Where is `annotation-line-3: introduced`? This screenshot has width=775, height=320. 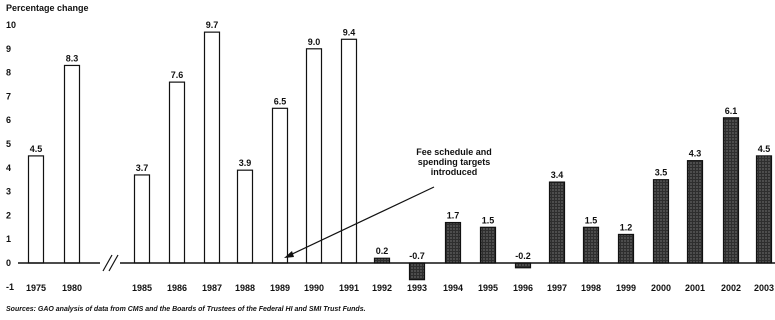
annotation-line-3: introduced is located at coordinates (454, 172).